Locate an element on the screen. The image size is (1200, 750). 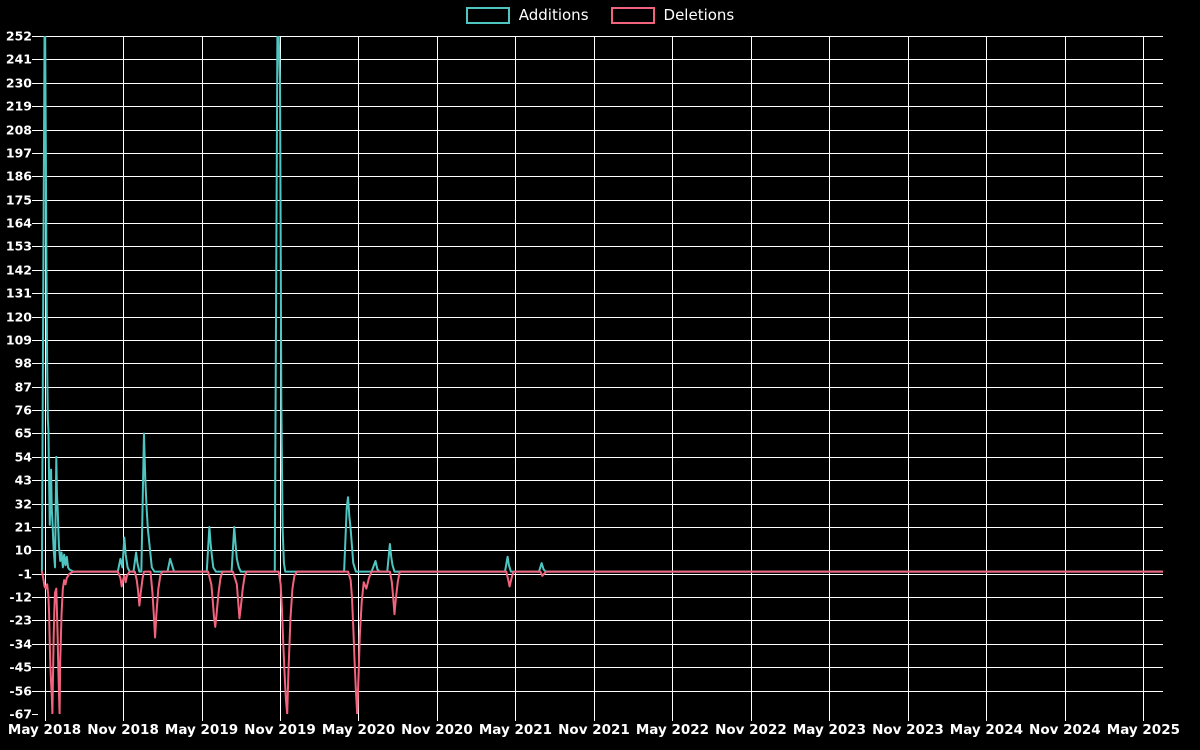
x-axis-tick-label: Nov 2018 is located at coordinates (123, 730).